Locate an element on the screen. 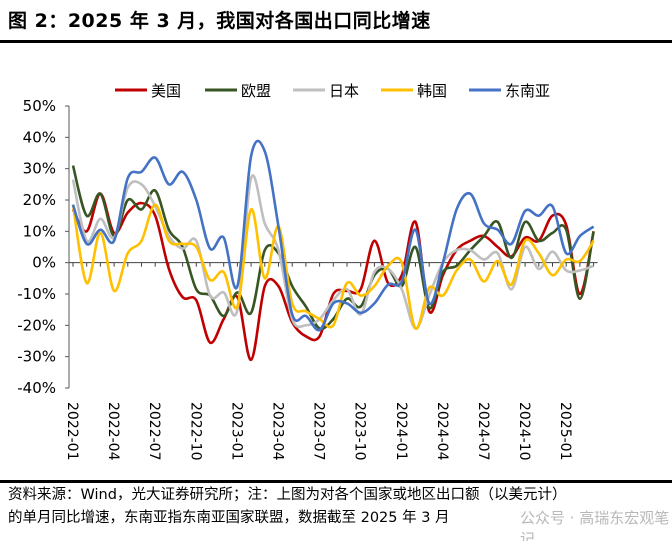  title-rule is located at coordinates (336, 41).